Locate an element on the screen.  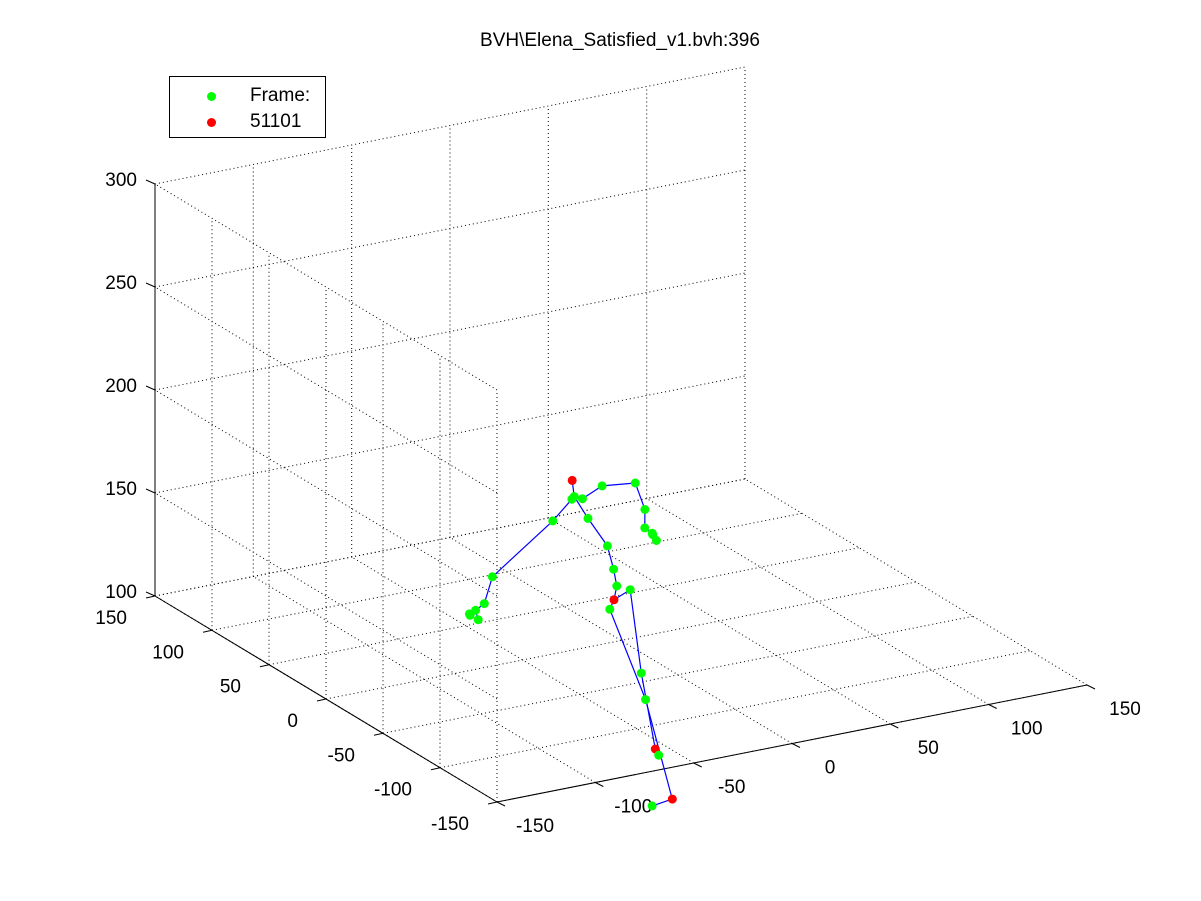
joint-head is located at coordinates (572, 480).